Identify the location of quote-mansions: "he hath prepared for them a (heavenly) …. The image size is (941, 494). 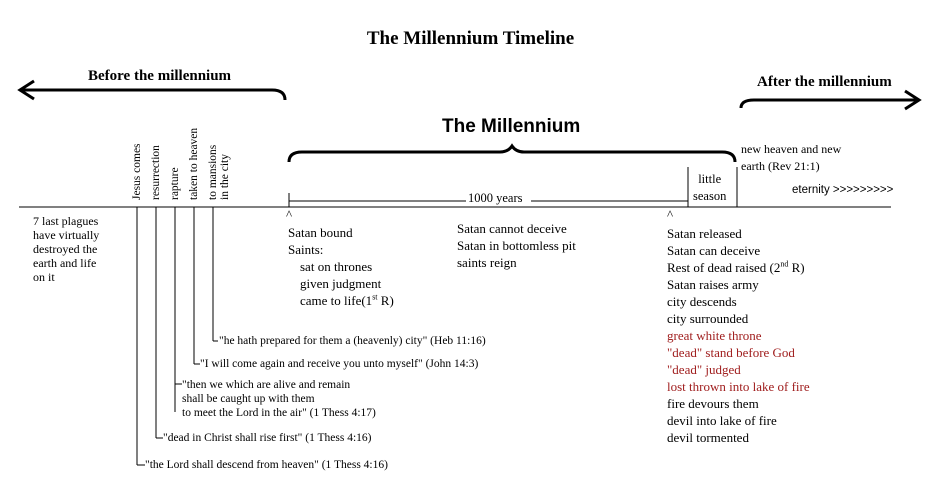
(352, 341).